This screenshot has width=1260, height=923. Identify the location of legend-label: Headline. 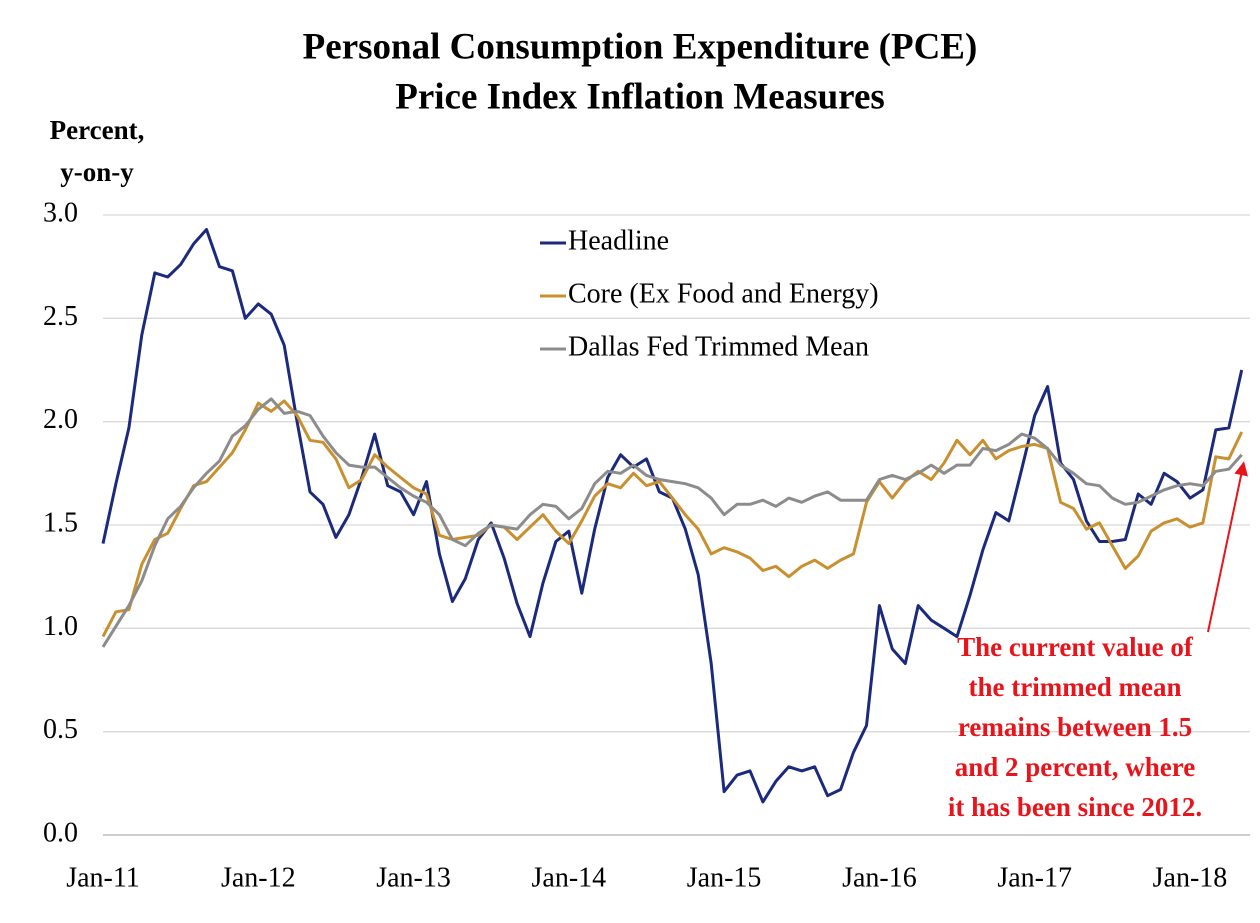
(618, 240).